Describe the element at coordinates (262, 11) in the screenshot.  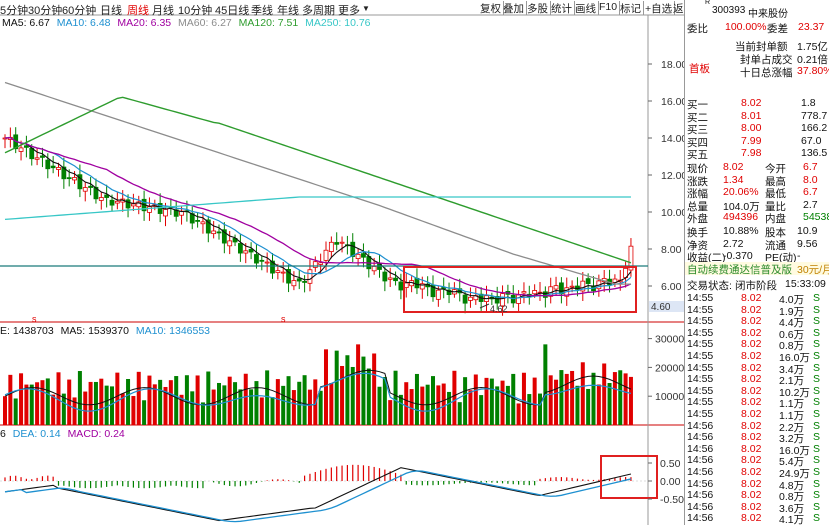
I see `period-tab: 季线` at that location.